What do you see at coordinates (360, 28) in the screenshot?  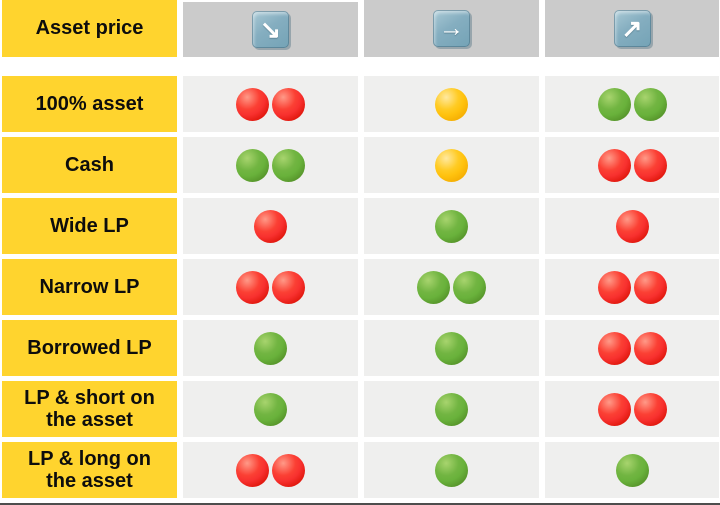 I see `header-row: Asset price ↘ → ↗` at bounding box center [360, 28].